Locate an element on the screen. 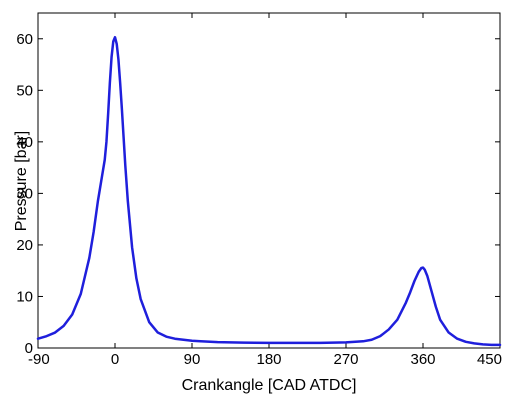  x-tick-label: 180 is located at coordinates (268, 359).